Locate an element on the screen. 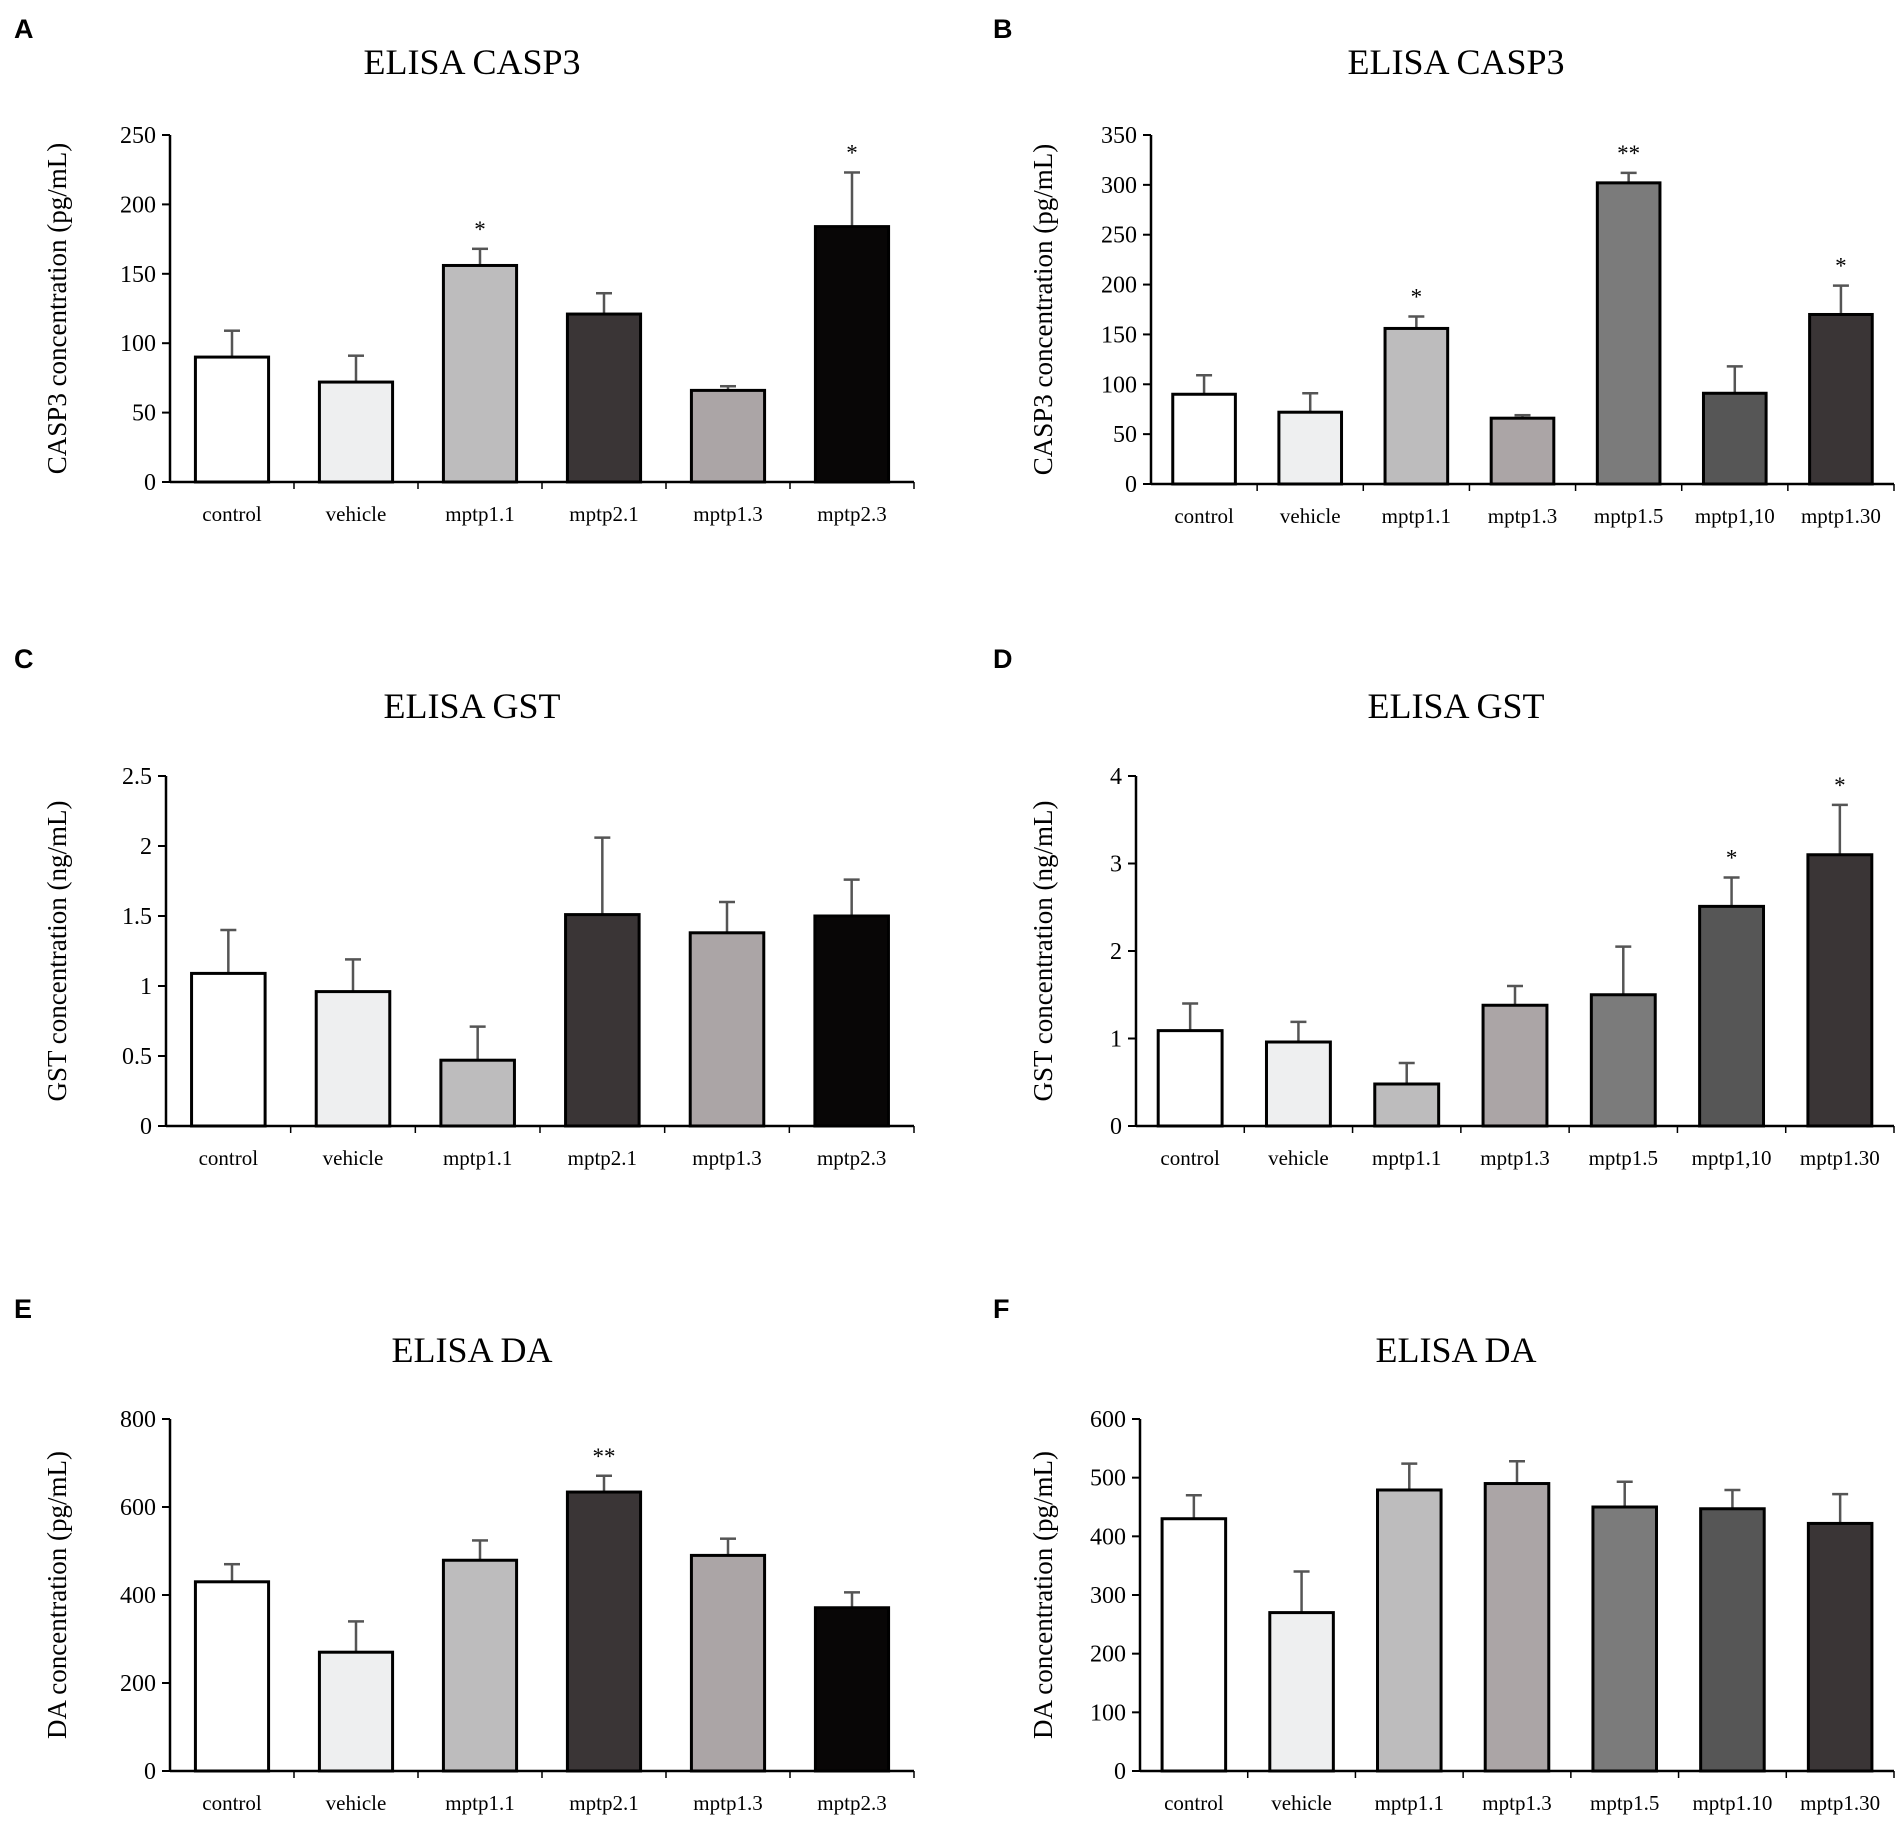  y-axis-label: CASP3 concentration (pg/mL) is located at coordinates (1043, 309).